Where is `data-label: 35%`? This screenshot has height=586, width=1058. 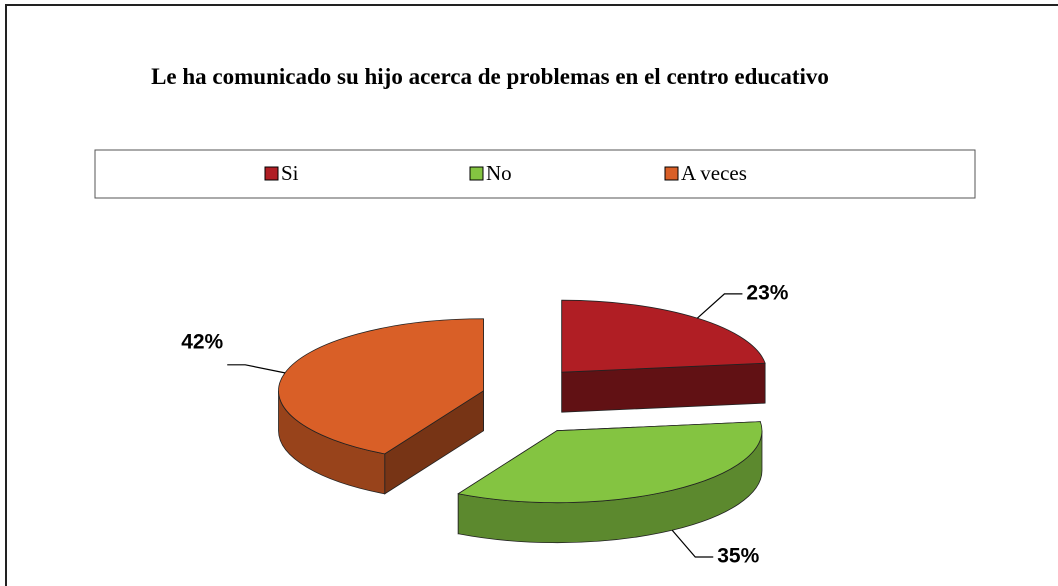 data-label: 35% is located at coordinates (738, 556).